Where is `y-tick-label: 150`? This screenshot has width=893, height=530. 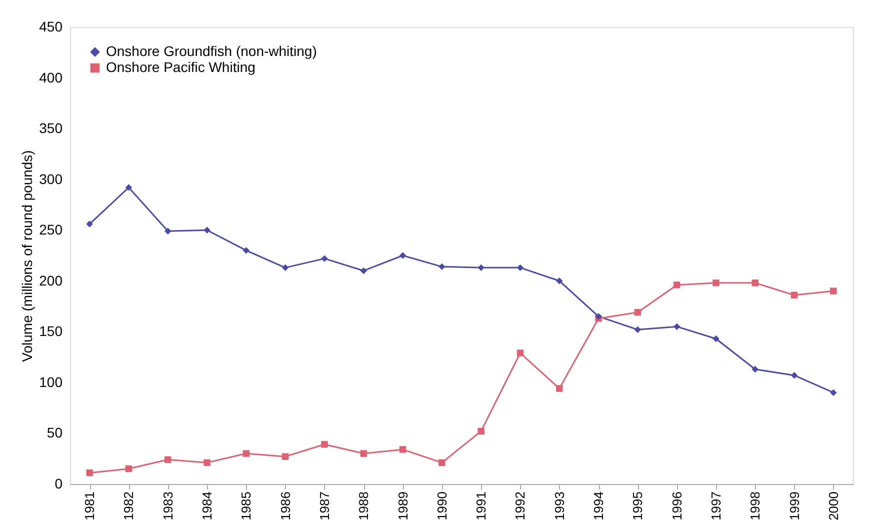
y-tick-label: 150 is located at coordinates (51, 331).